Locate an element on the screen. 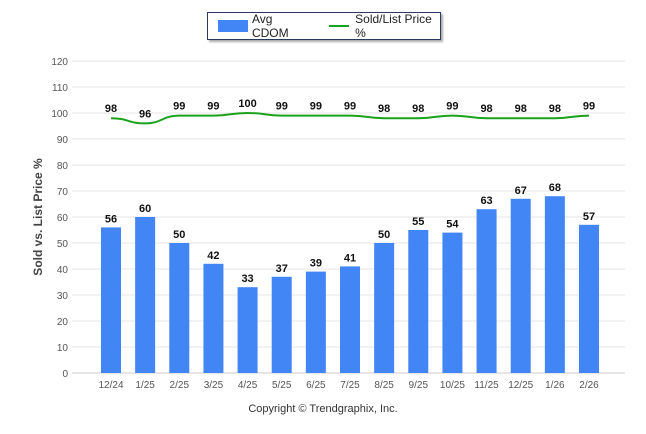 The height and width of the screenshot is (434, 646). y-tick-label: 20 is located at coordinates (63, 322).